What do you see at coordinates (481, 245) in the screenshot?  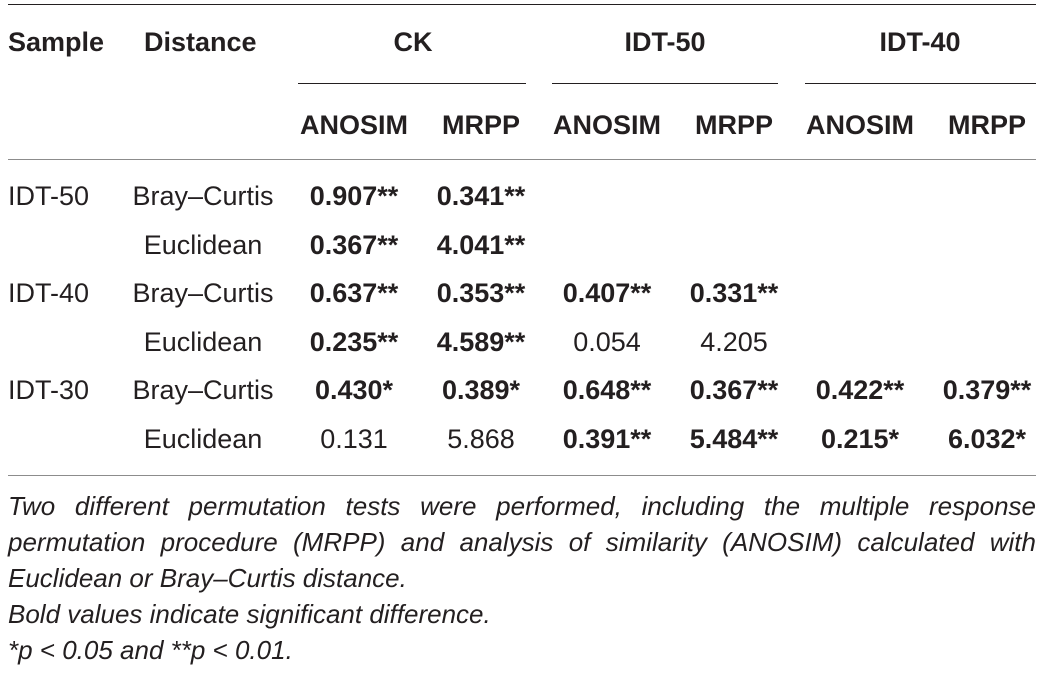 I see `table-value-cell: 4.041**` at bounding box center [481, 245].